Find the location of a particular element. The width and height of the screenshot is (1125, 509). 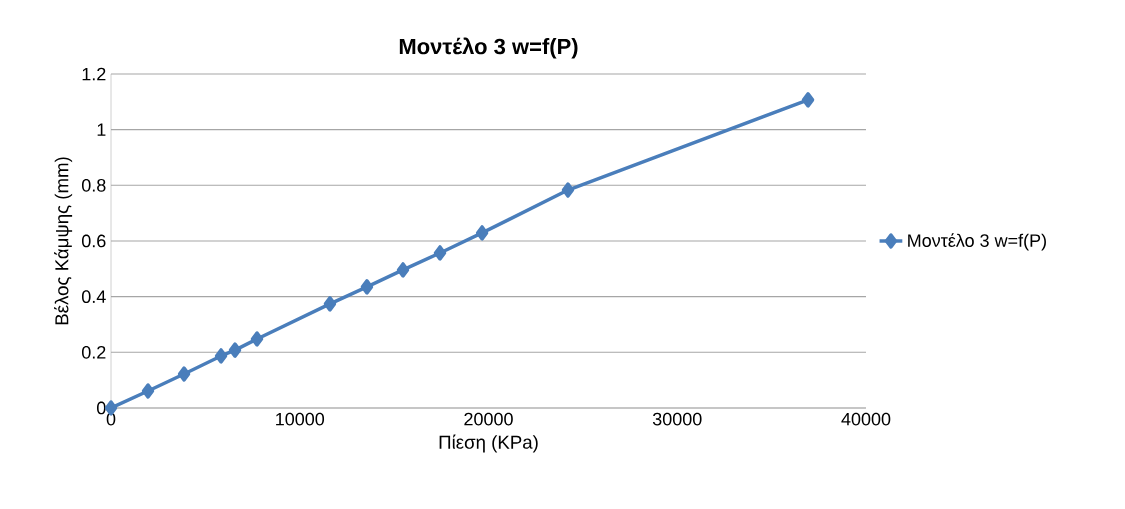

x-tick-label: 20000 is located at coordinates (488, 419).